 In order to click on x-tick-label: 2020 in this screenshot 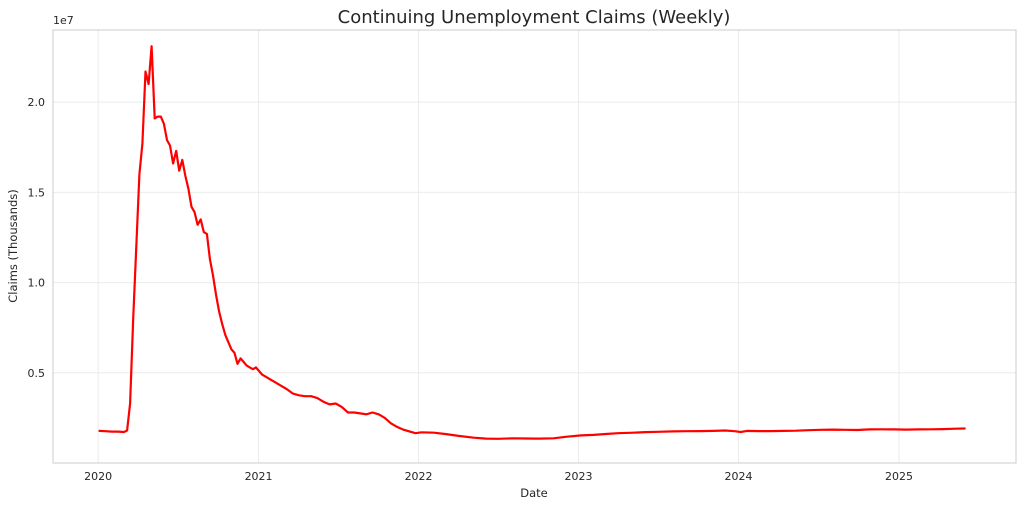, I will do `click(98, 476)`.